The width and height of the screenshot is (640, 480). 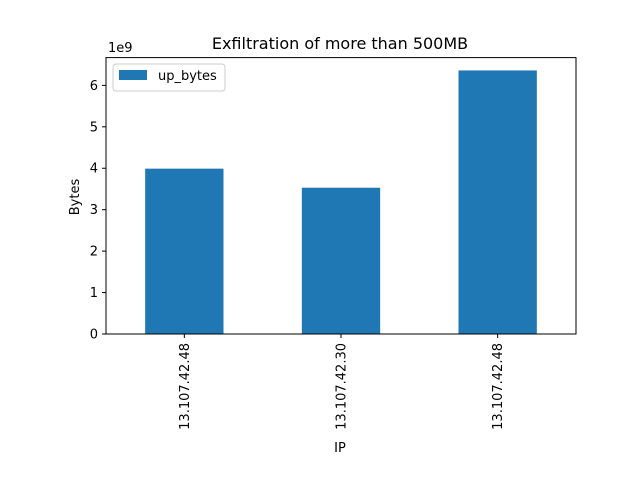 I want to click on y-axis-label: Bytes, so click(x=75, y=197).